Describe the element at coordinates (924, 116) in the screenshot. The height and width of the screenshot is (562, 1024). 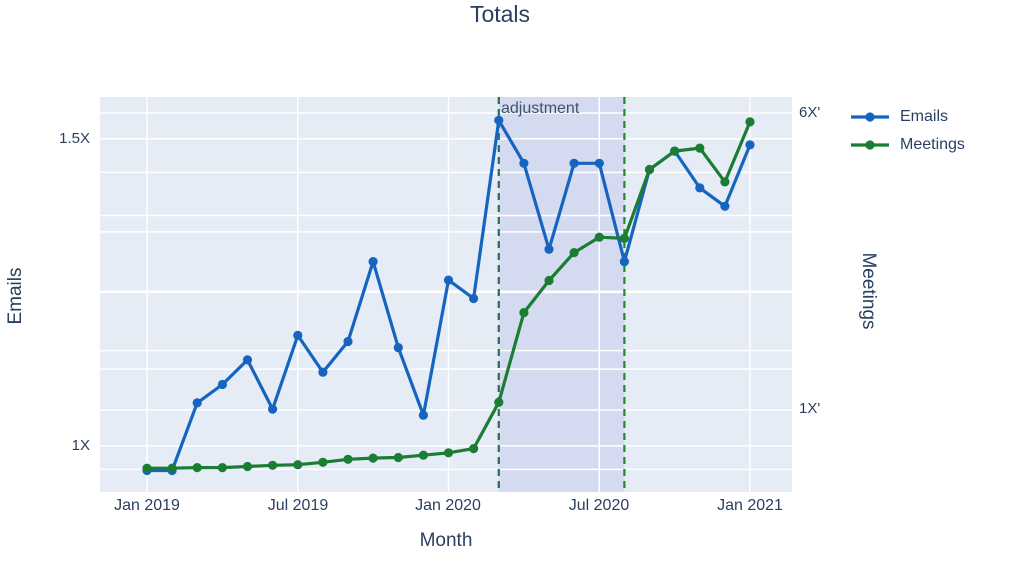
I see `legend-label-emails: Emails` at that location.